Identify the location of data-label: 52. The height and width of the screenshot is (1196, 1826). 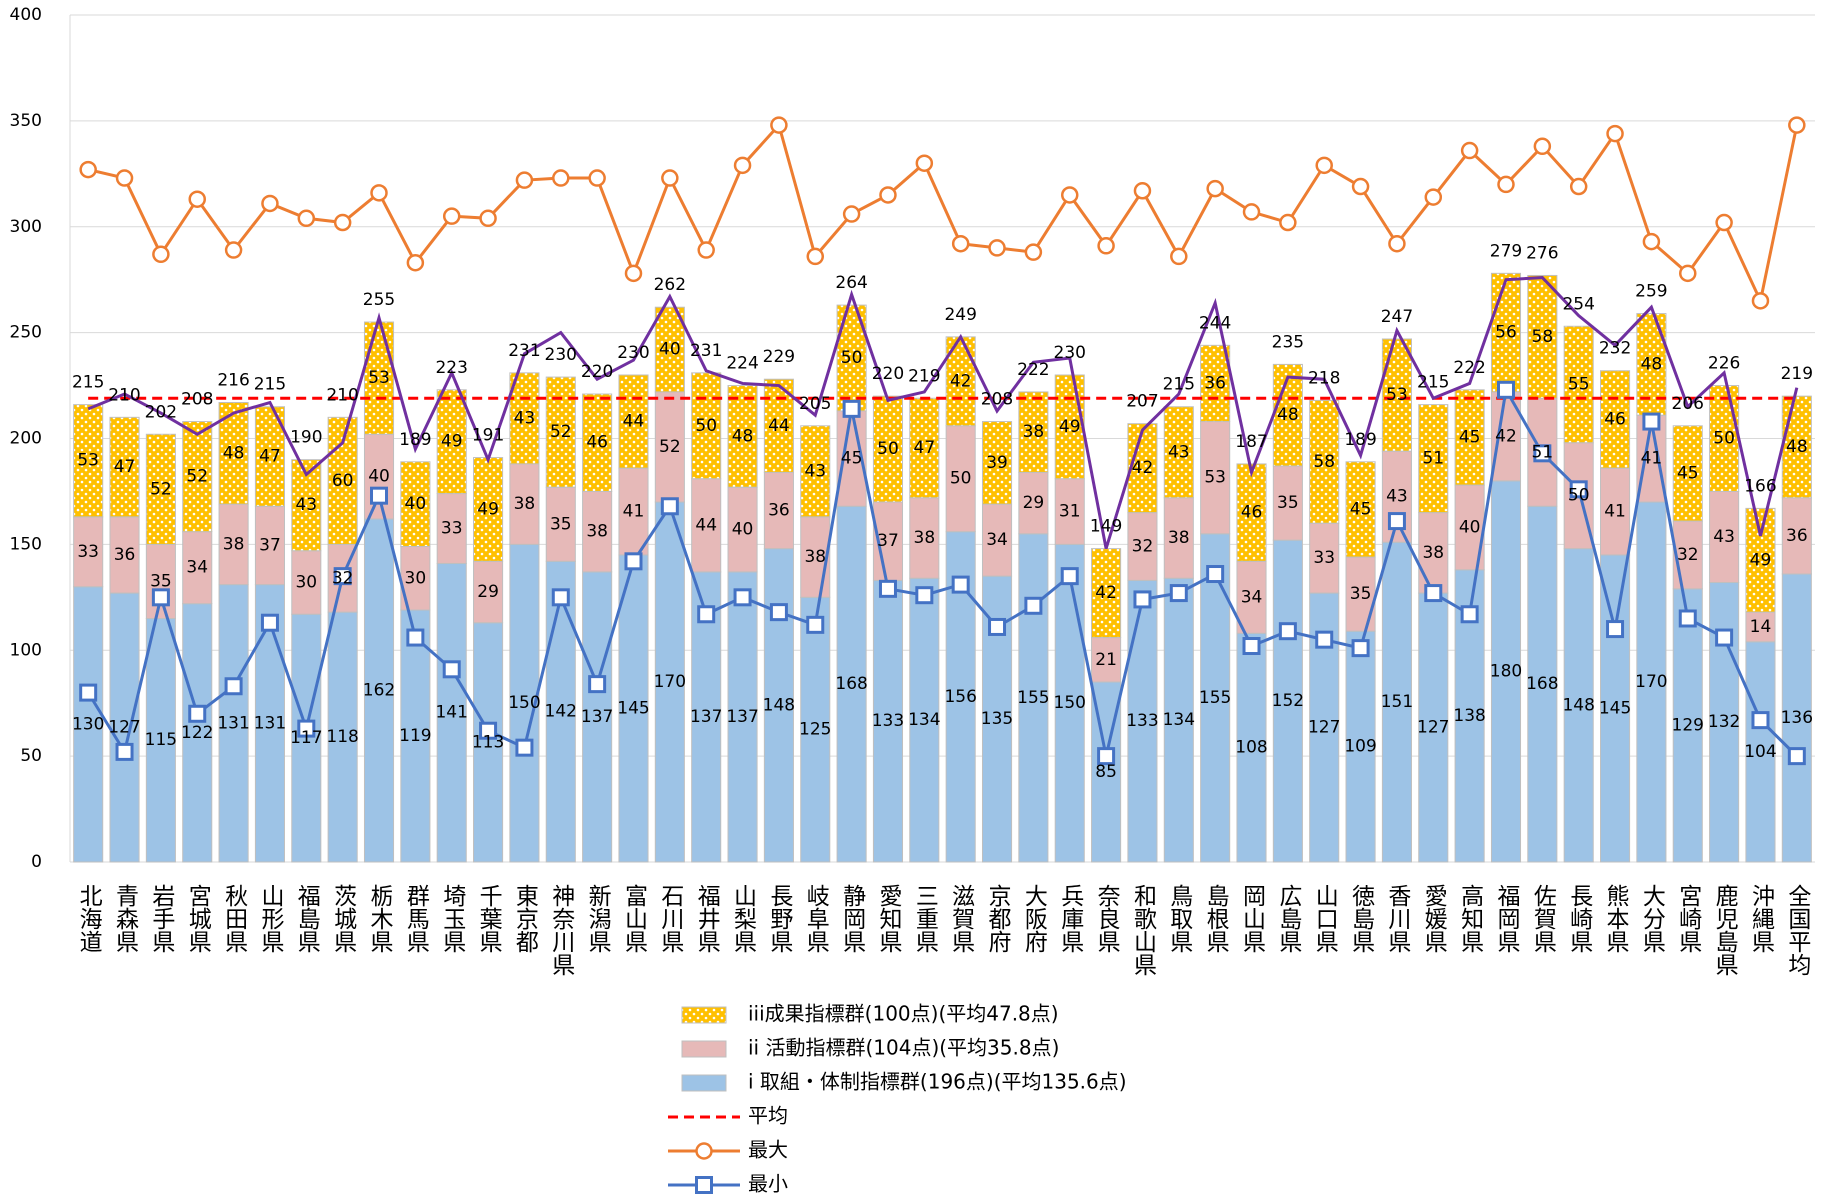
(561, 432).